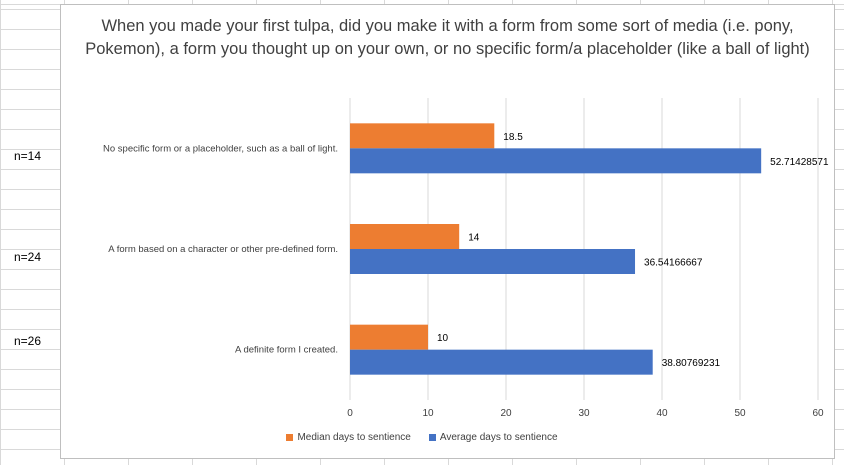 The image size is (844, 465). Describe the element at coordinates (428, 413) in the screenshot. I see `x-tick-label-10: 10` at that location.